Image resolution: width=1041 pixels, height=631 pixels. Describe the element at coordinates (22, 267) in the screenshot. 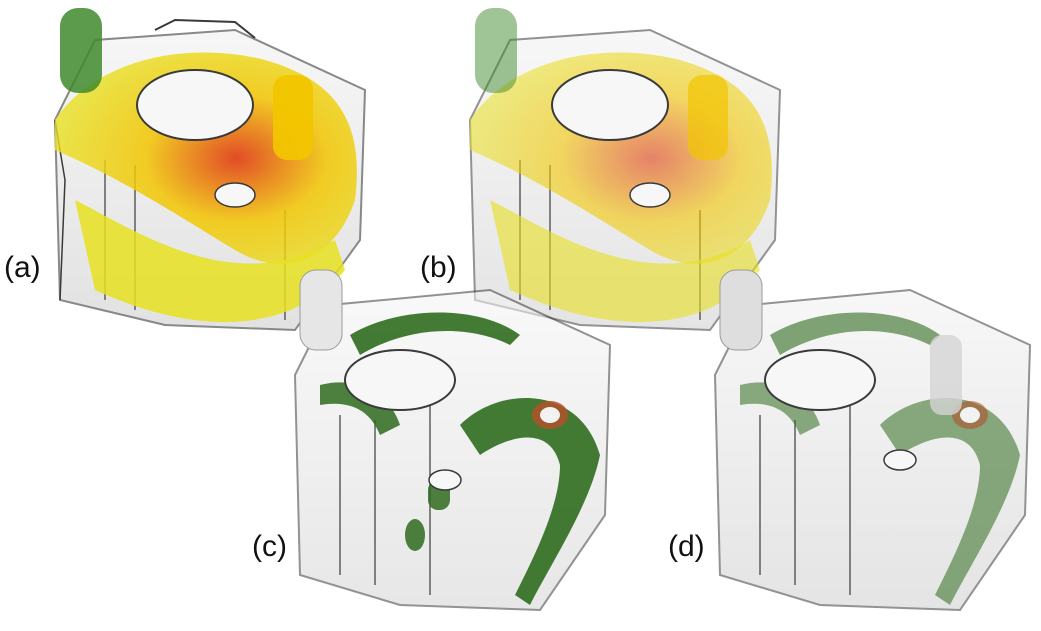

I see `panel-label-a: (a)` at that location.